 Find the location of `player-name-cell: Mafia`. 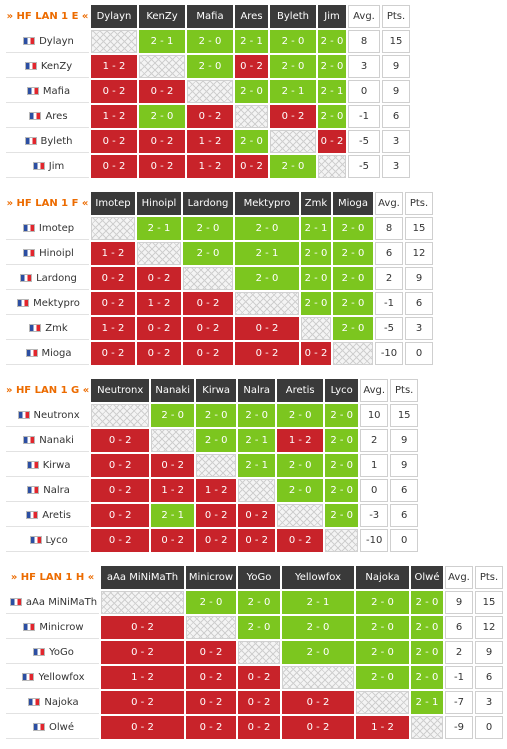

player-name-cell: Mafia is located at coordinates (47, 91).